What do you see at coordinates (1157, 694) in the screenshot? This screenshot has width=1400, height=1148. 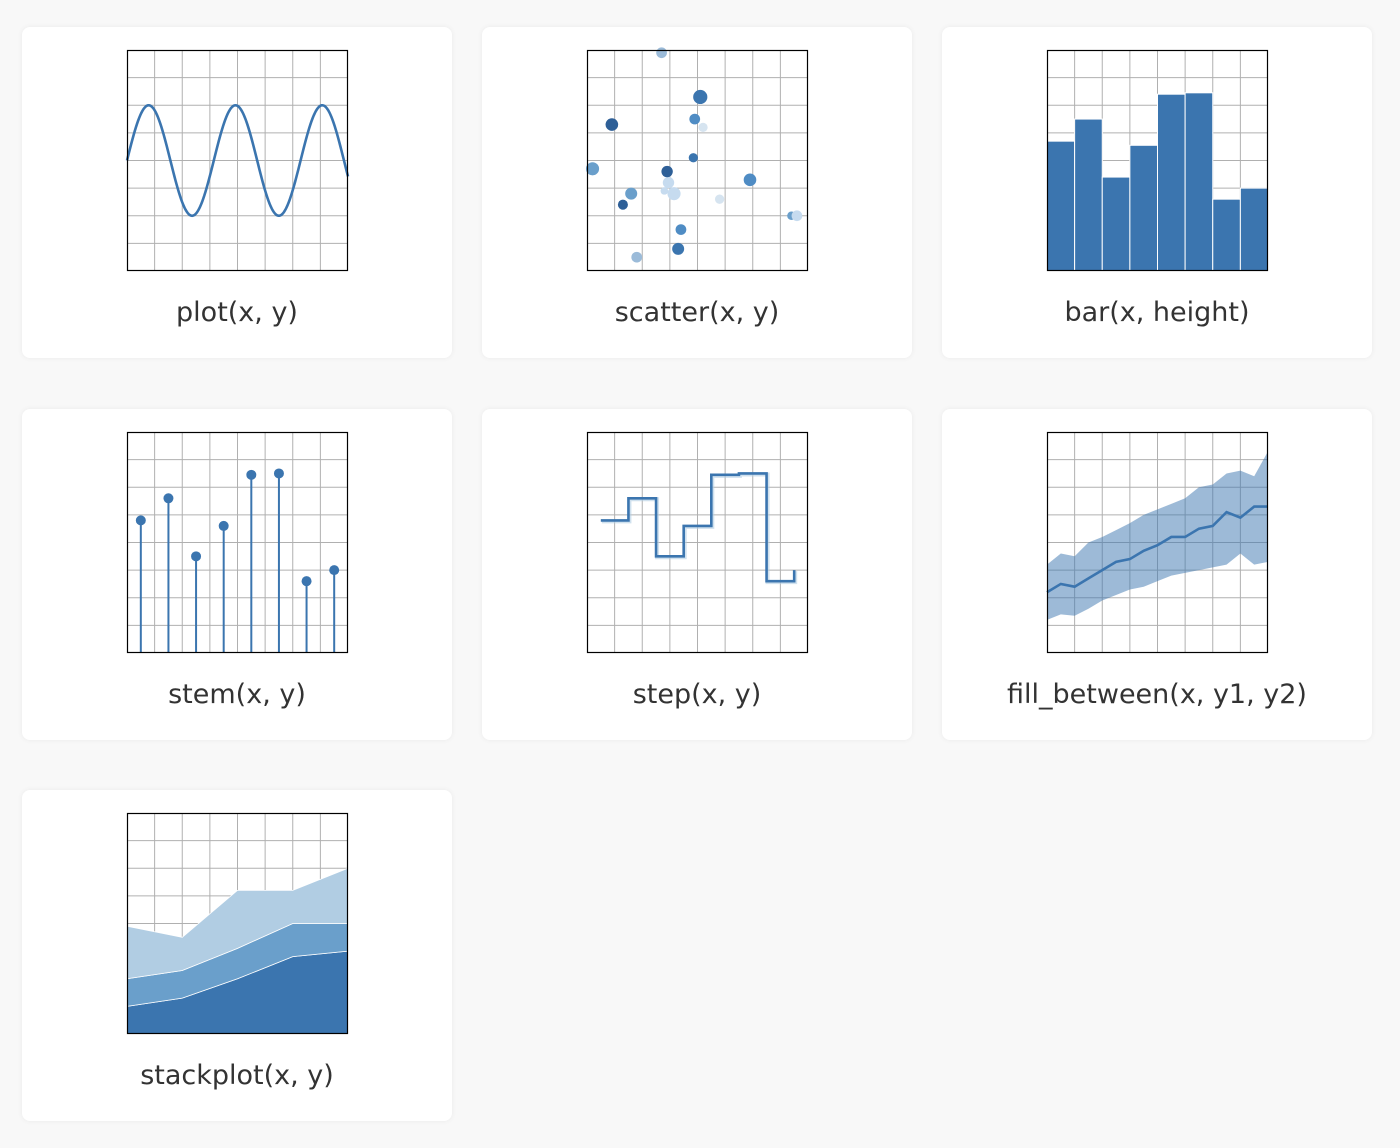 I see `card-caption: fill_between(x, y1, y2)` at bounding box center [1157, 694].